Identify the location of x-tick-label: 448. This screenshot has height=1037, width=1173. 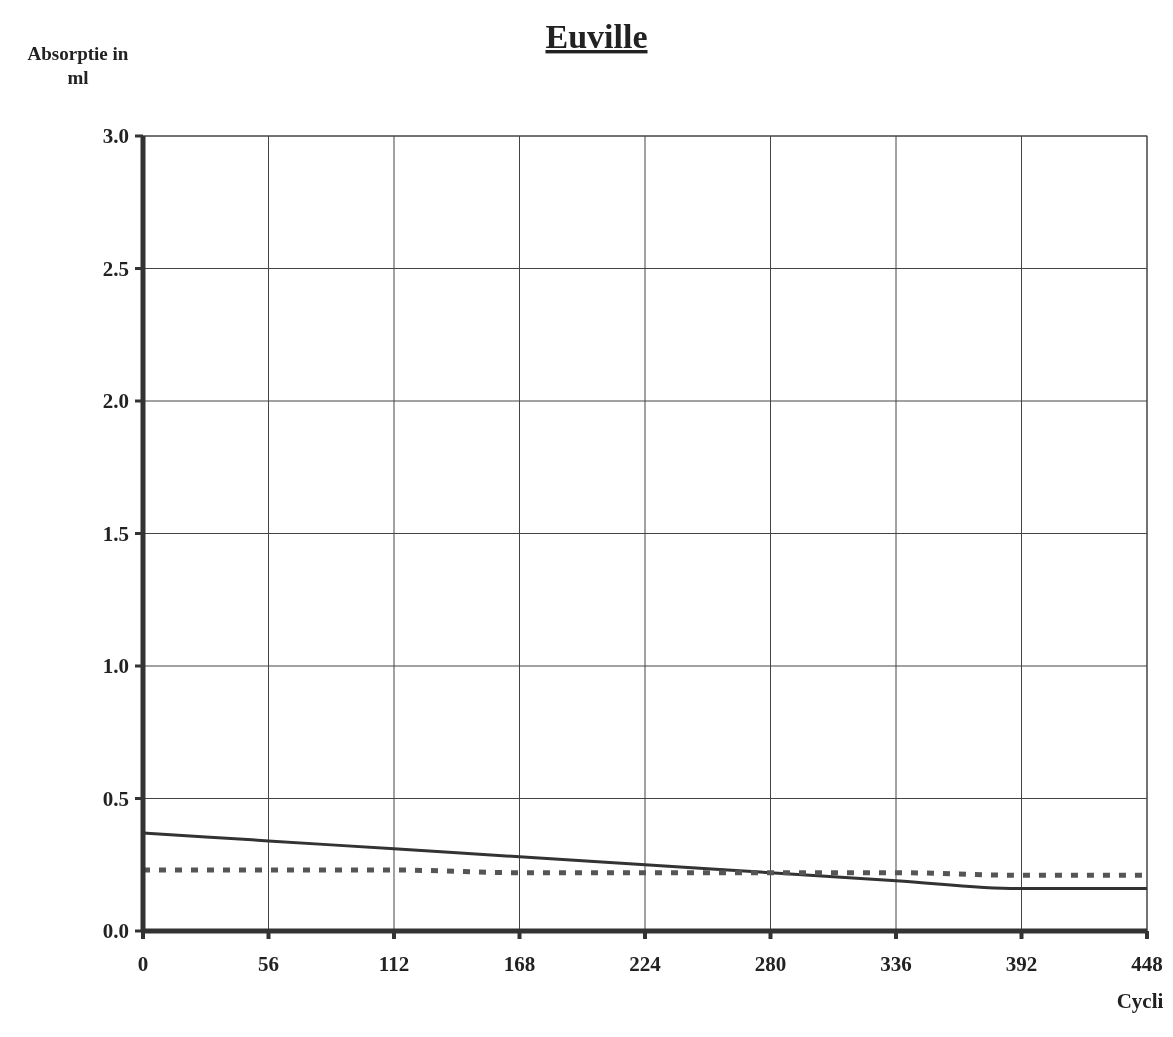
(1147, 964).